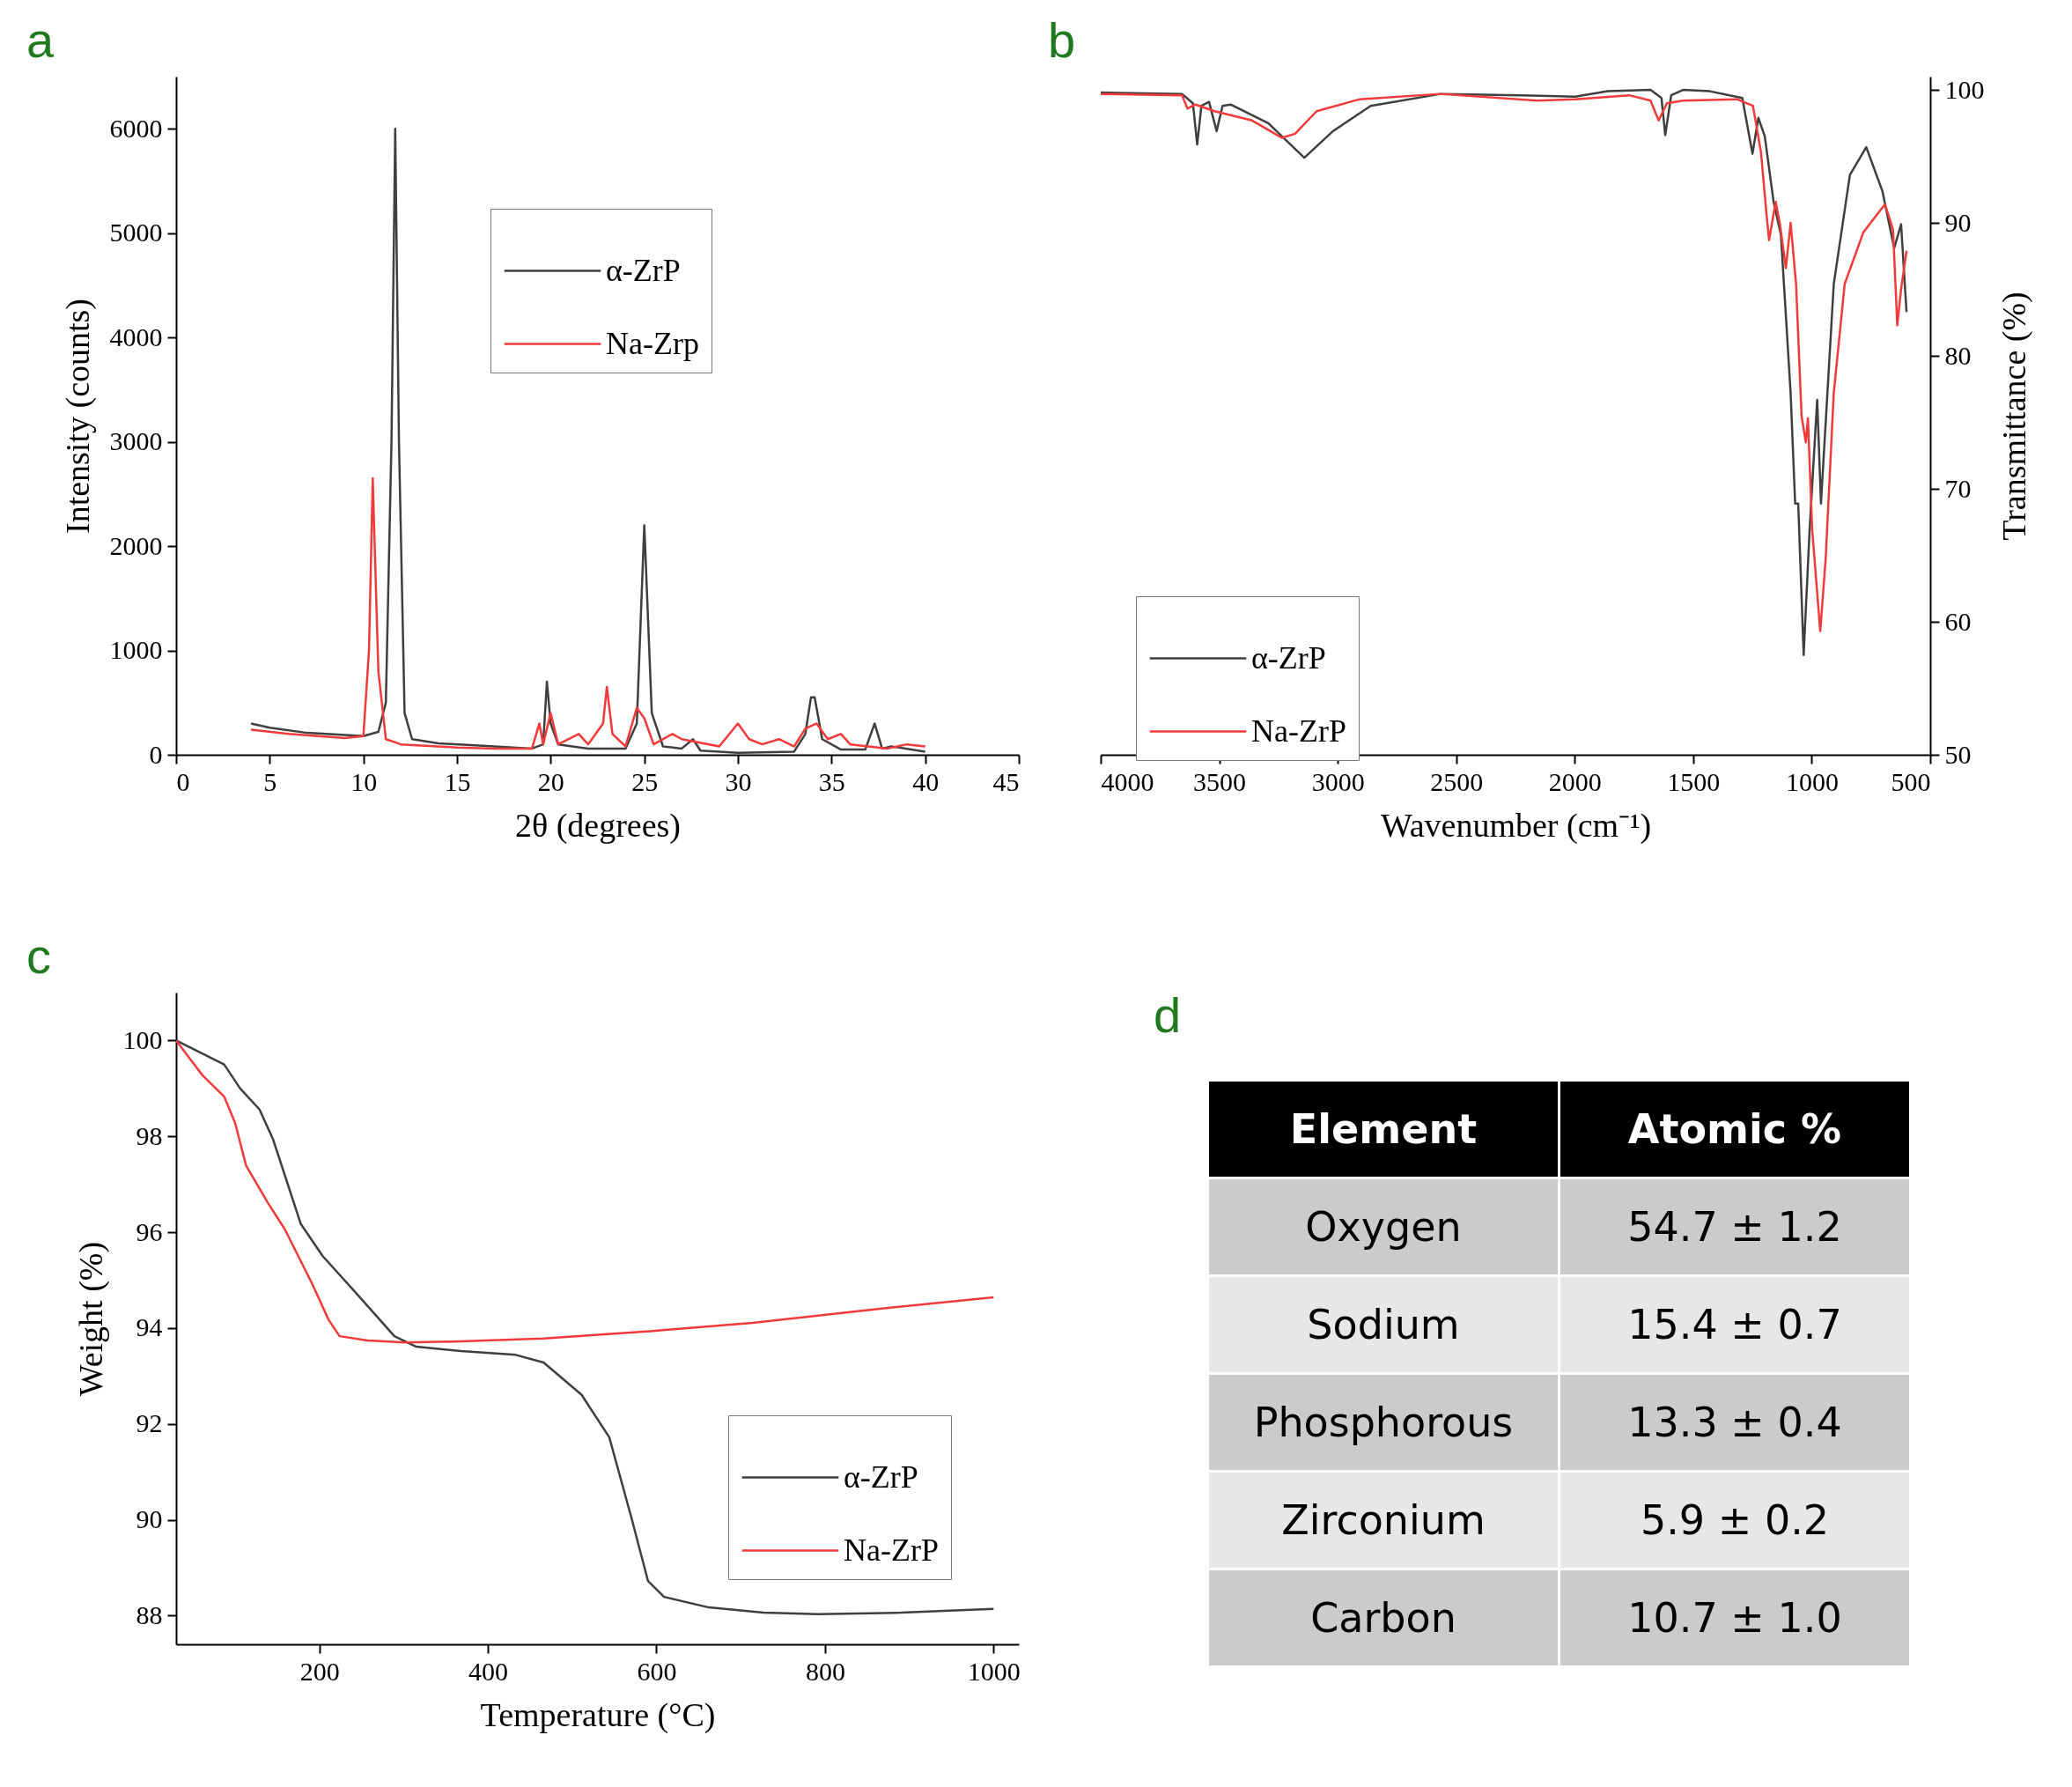 Image resolution: width=2072 pixels, height=1787 pixels. Describe the element at coordinates (1575, 781) in the screenshot. I see `x-tick-label: 2000` at that location.